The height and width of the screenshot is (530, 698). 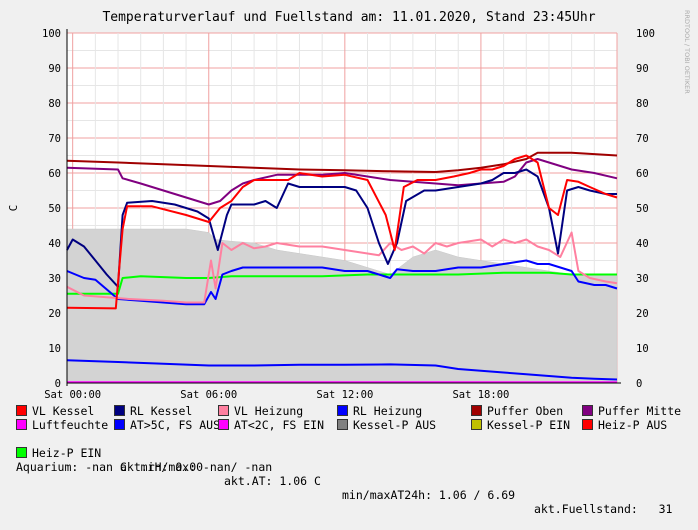 What do you see at coordinates (603, 509) in the screenshot?
I see `stat-fuellstand: akt.Fuellstand: 31` at bounding box center [603, 509].